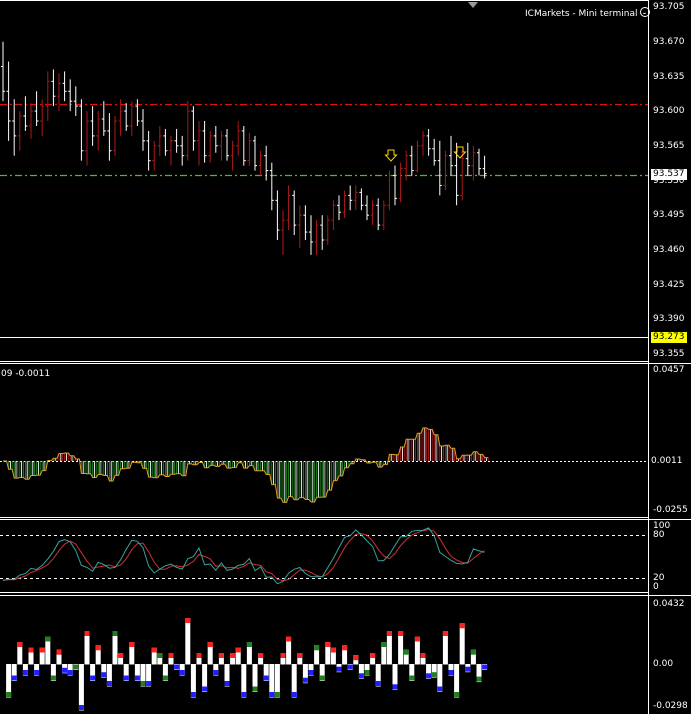 This screenshot has width=691, height=714. Describe the element at coordinates (656, 587) in the screenshot. I see `stoch-label-0: 0` at that location.